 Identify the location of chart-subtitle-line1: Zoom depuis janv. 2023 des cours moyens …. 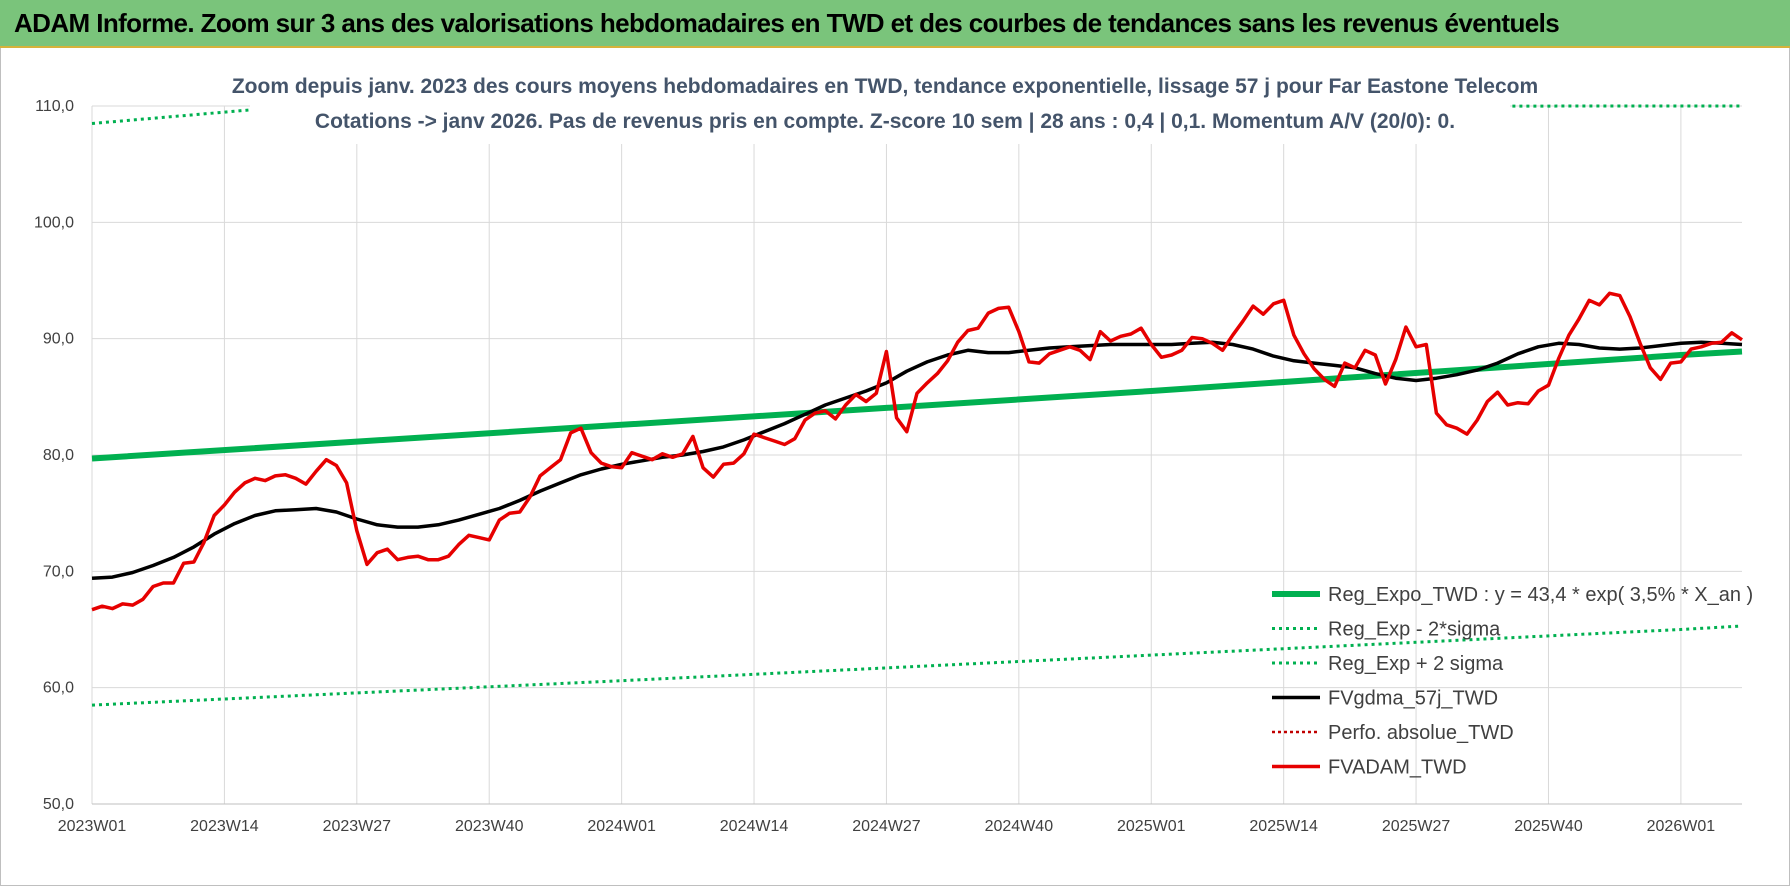
(885, 86).